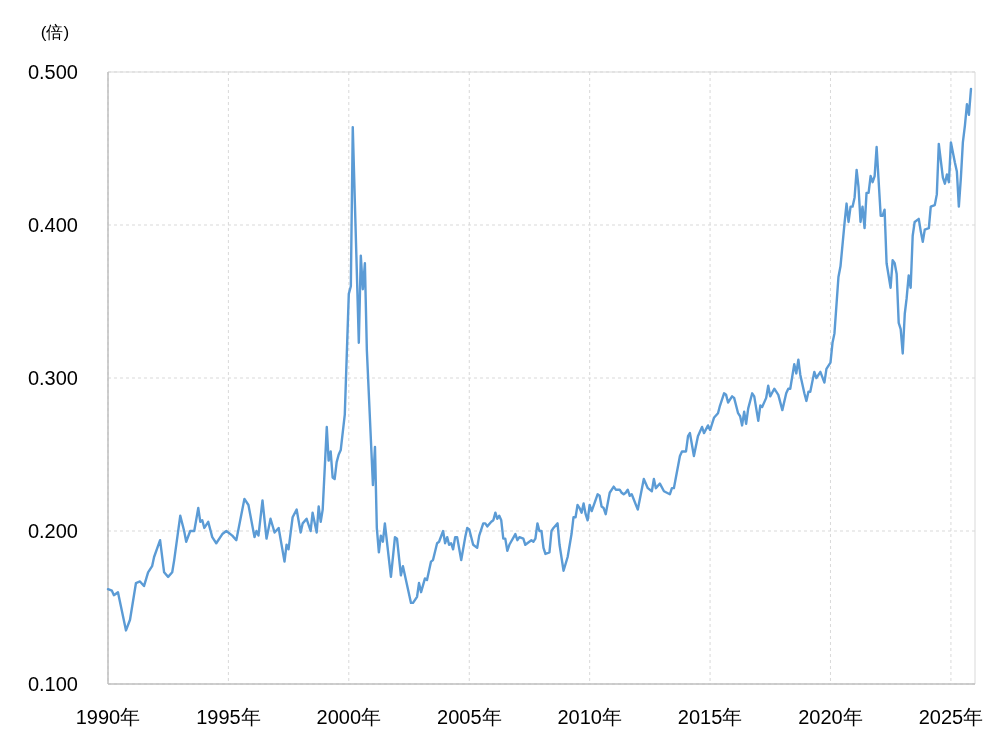  I want to click on x-tick-label: 1990年, so click(108, 717).